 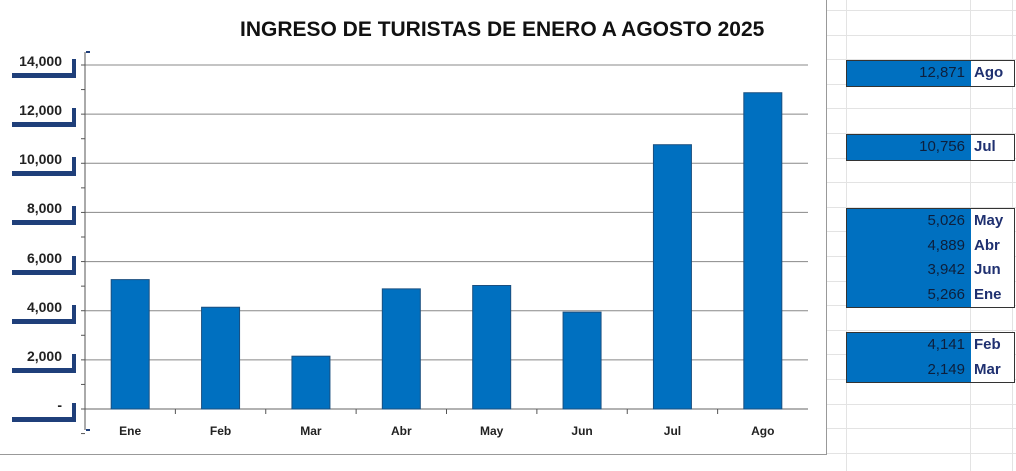 What do you see at coordinates (992, 147) in the screenshot?
I see `month-cell: Jul` at bounding box center [992, 147].